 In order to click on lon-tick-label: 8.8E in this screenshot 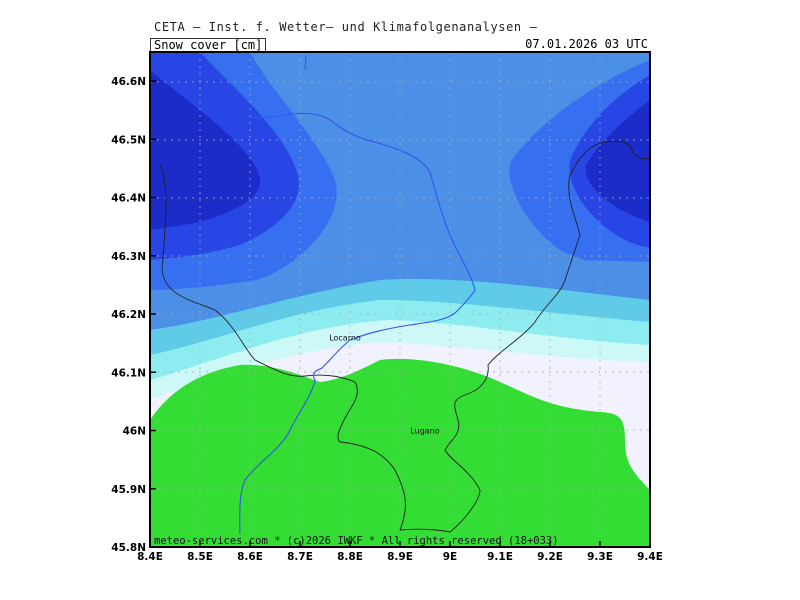, I will do `click(350, 557)`.